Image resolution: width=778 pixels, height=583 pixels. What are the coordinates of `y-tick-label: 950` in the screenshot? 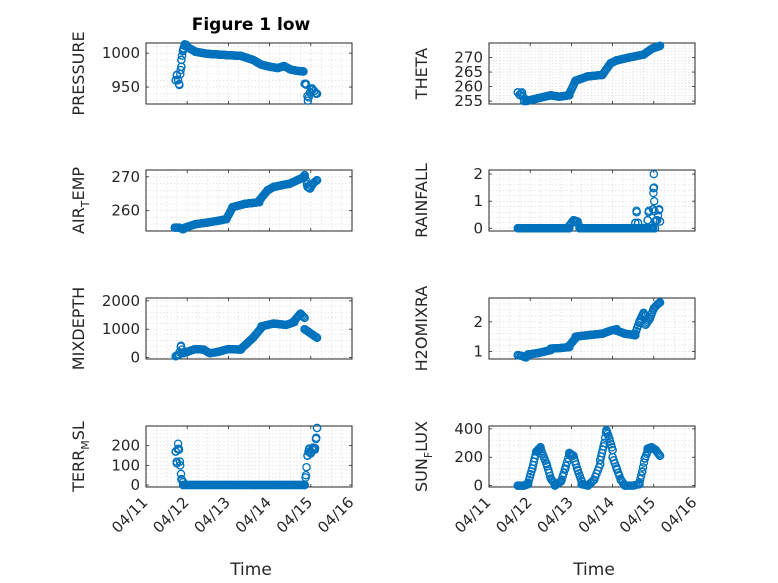 It's located at (125, 87).